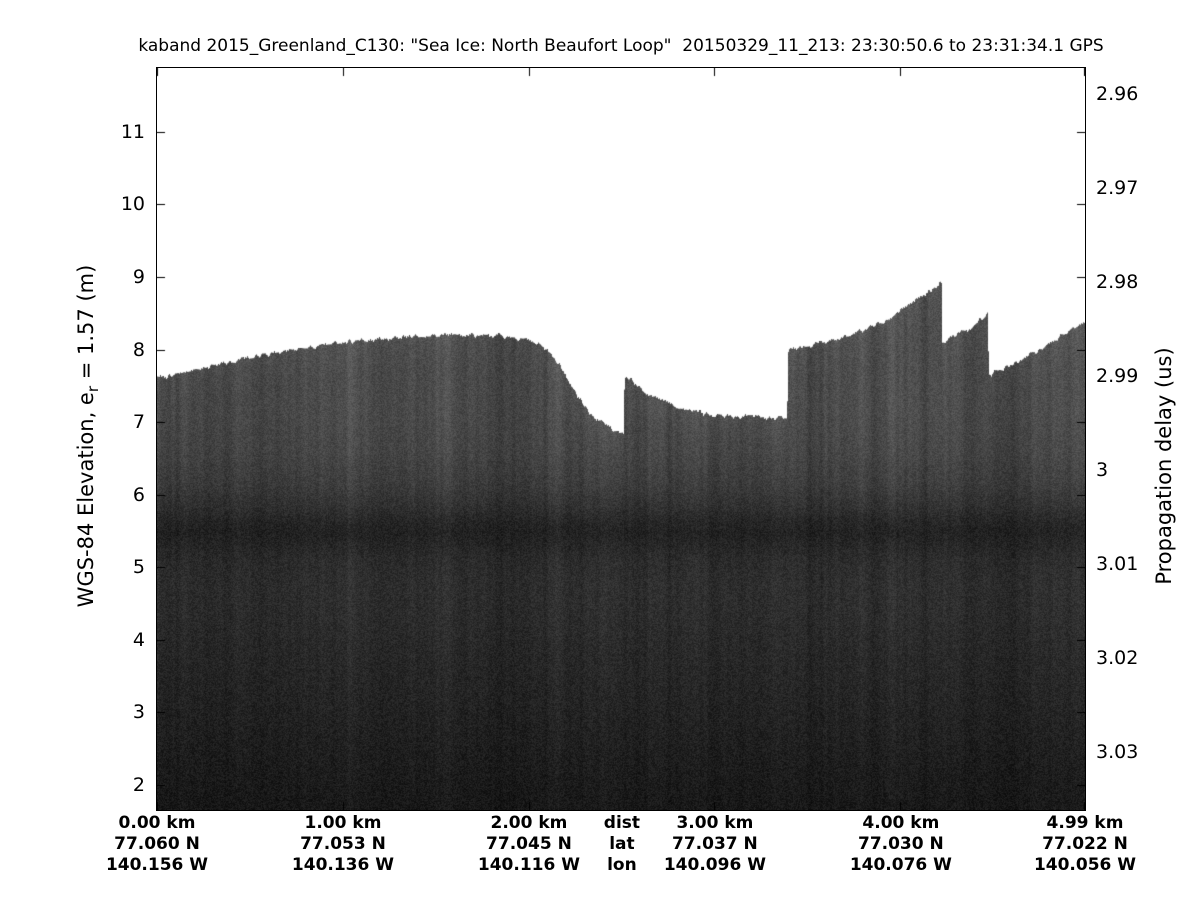 The height and width of the screenshot is (900, 1200). I want to click on x-label-row: 3.00 km, so click(715, 823).